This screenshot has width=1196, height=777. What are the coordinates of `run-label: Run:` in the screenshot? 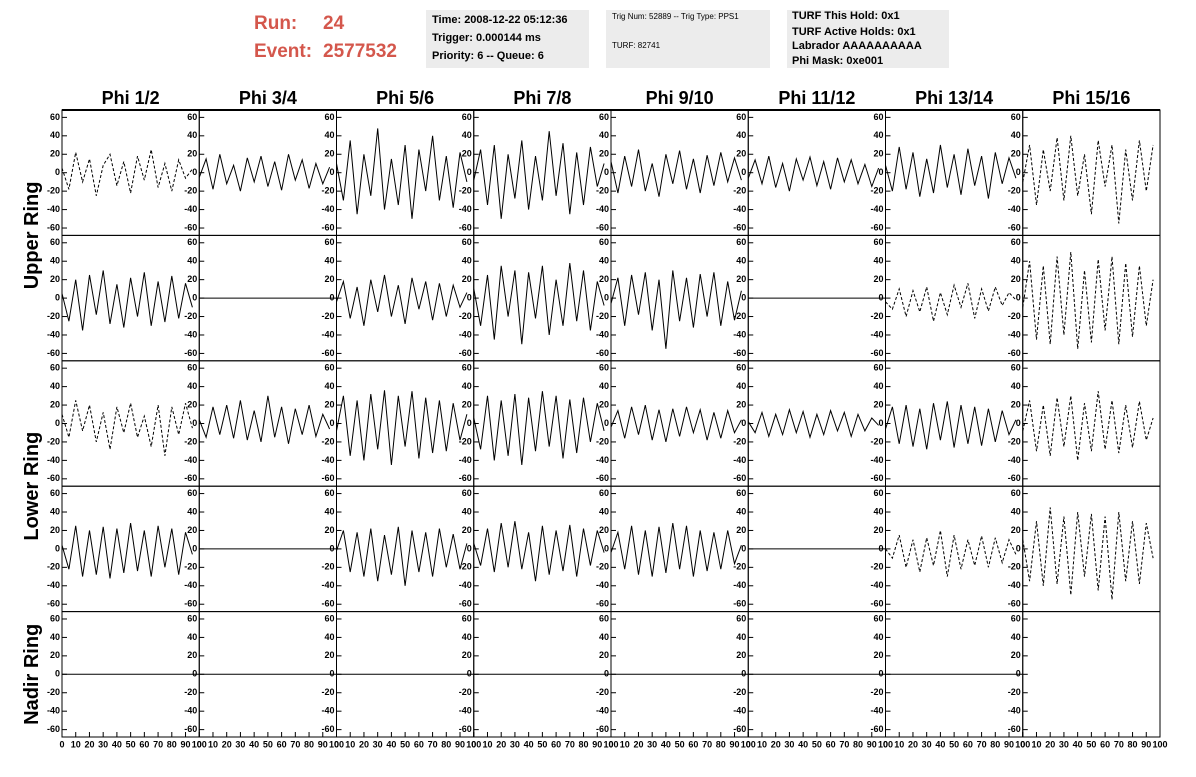 It's located at (275, 23).